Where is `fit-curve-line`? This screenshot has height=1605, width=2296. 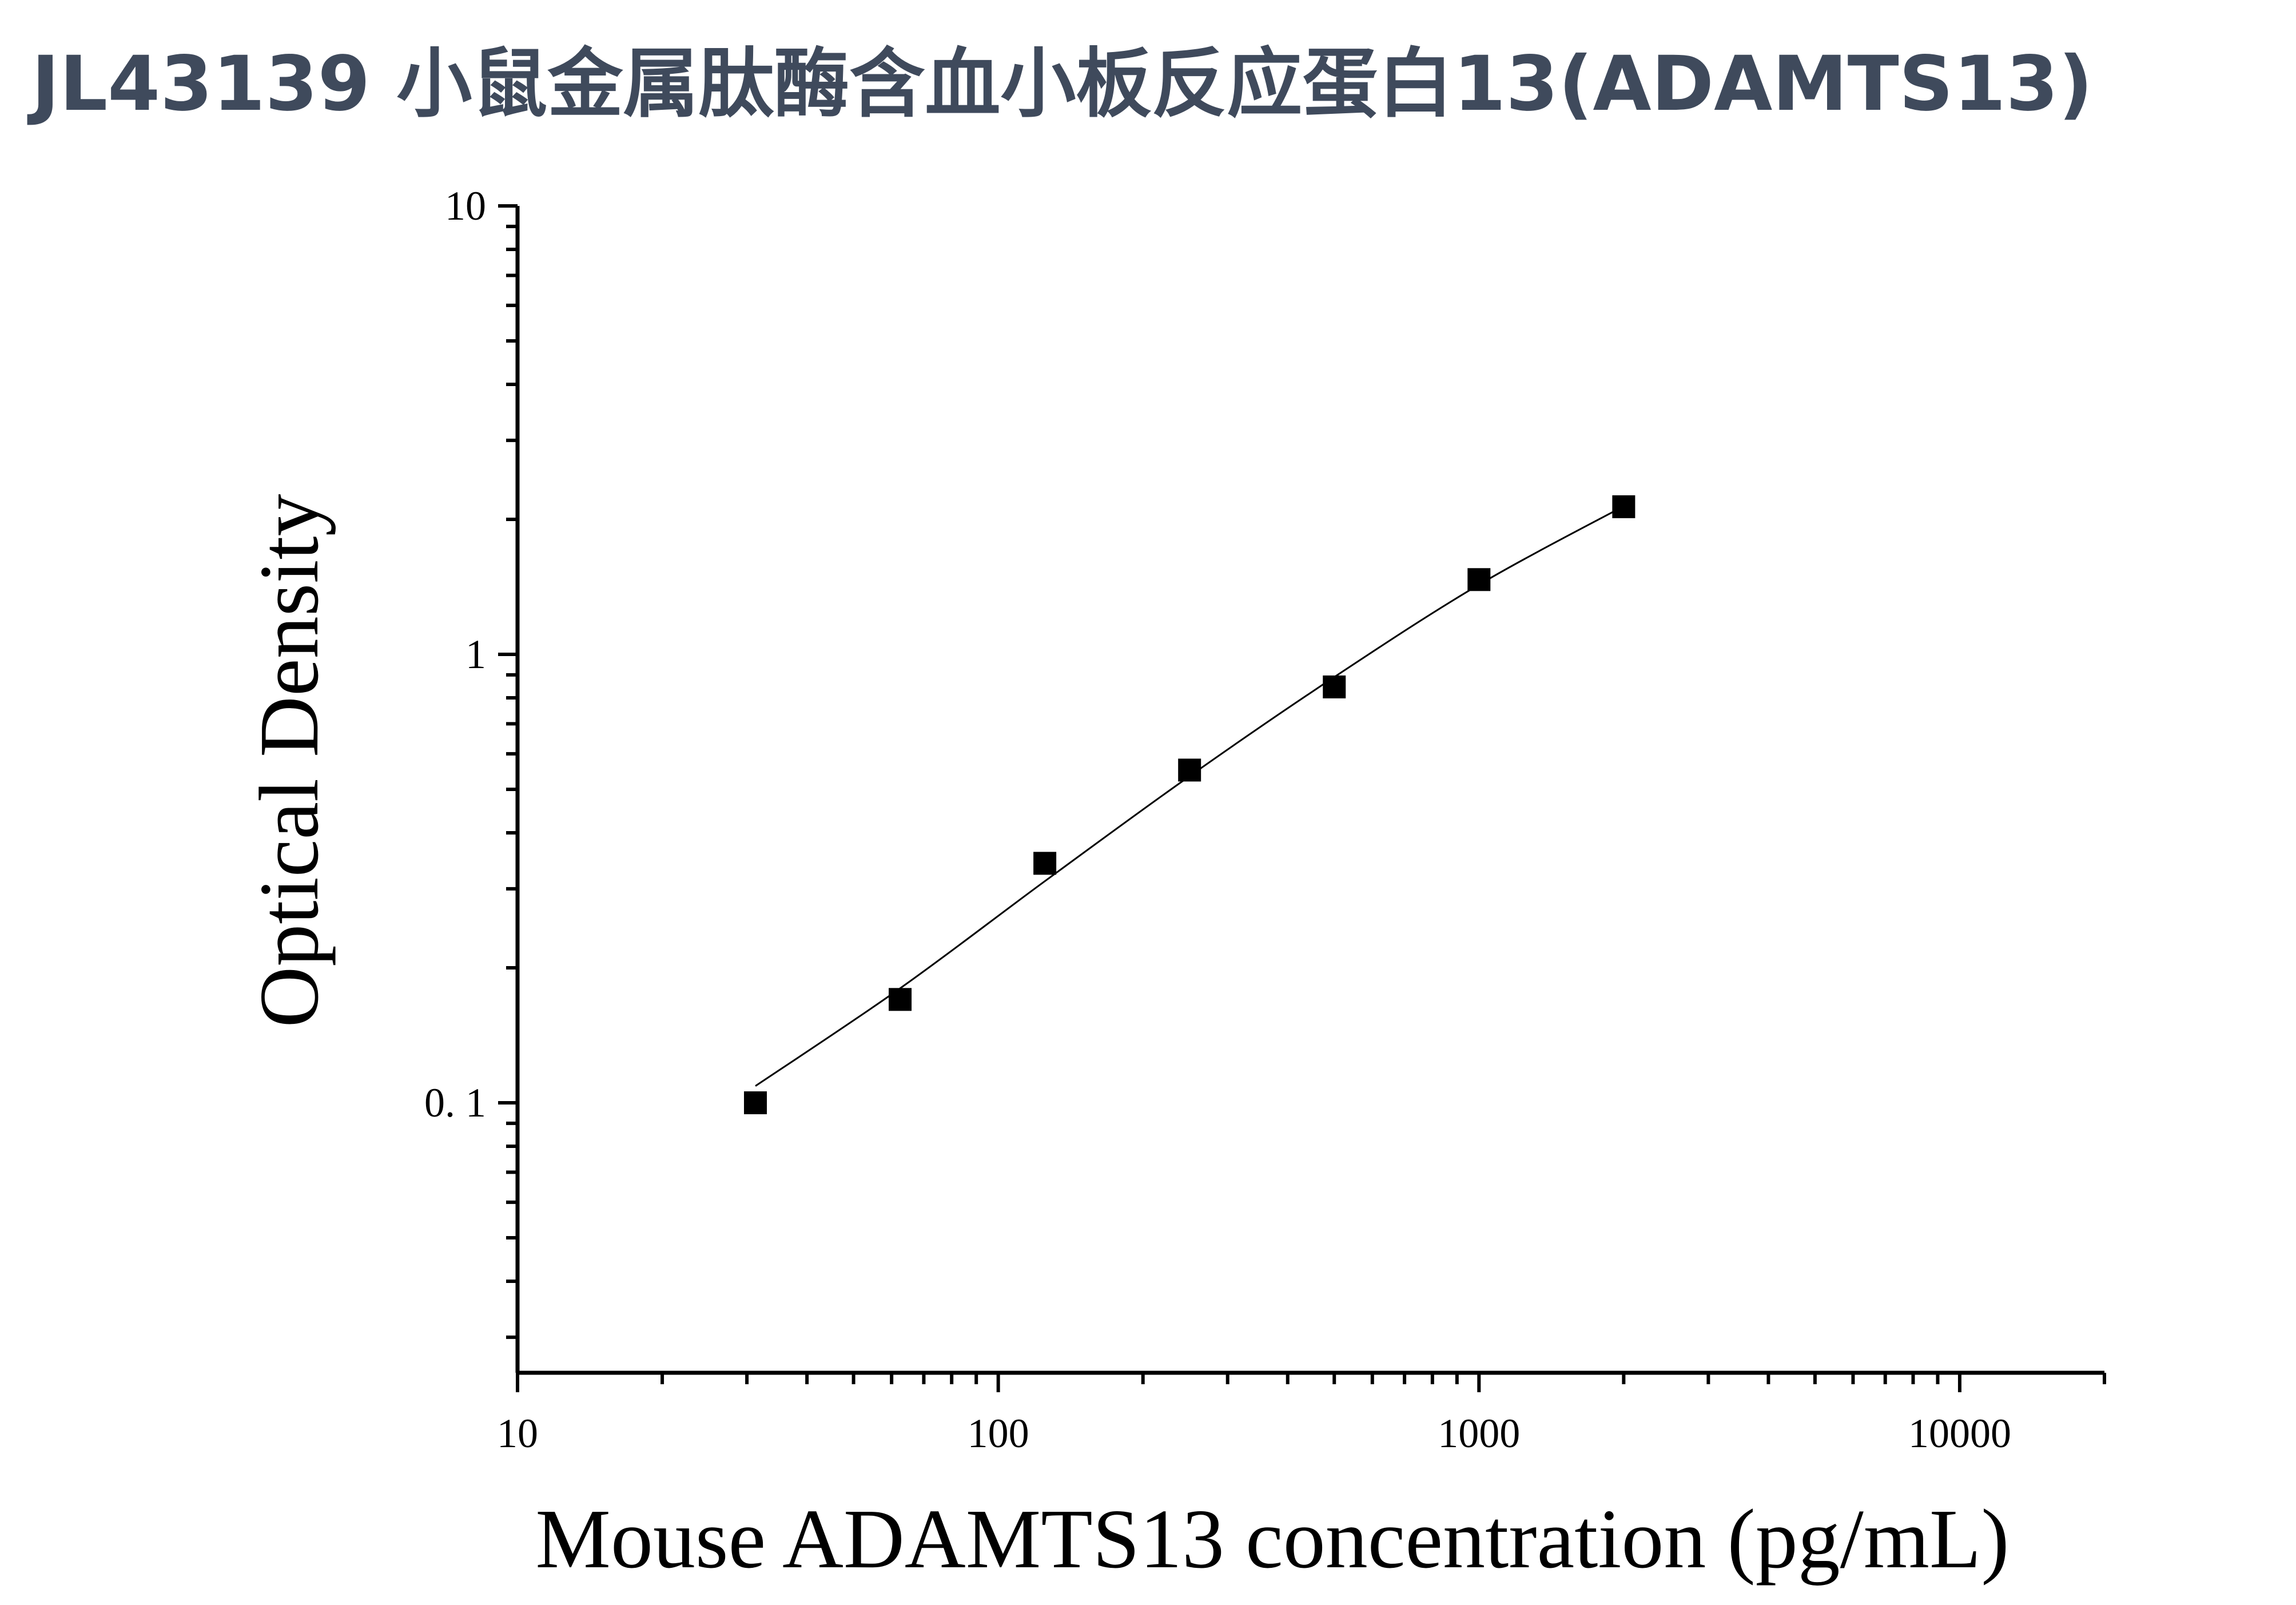 fit-curve-line is located at coordinates (1190, 796).